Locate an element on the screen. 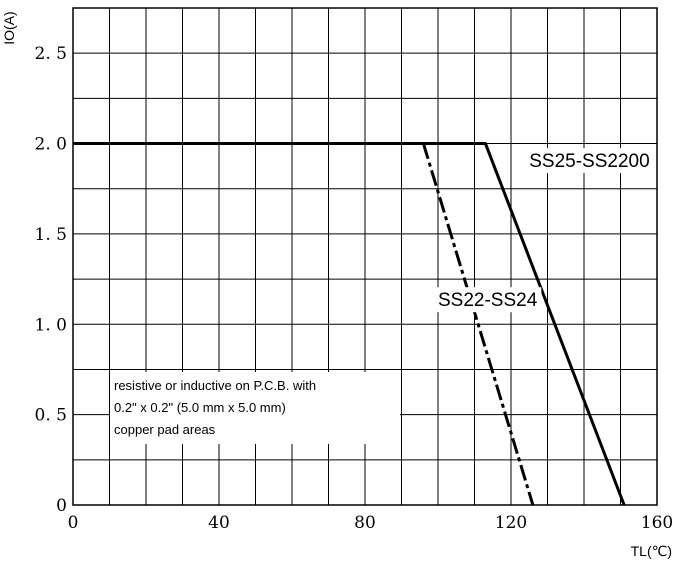 This screenshot has height=574, width=675. x-tick-labels: 0 40 80 120 160 is located at coordinates (371, 523).